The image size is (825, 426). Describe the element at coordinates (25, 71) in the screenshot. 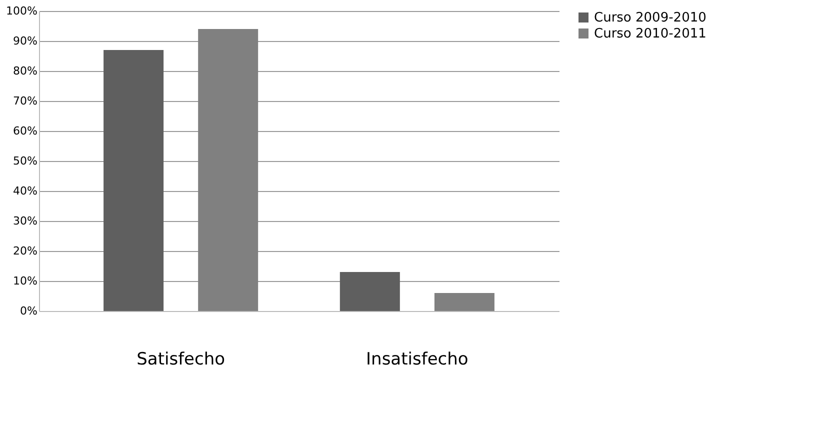

I see `y-tick-label: 80%` at that location.